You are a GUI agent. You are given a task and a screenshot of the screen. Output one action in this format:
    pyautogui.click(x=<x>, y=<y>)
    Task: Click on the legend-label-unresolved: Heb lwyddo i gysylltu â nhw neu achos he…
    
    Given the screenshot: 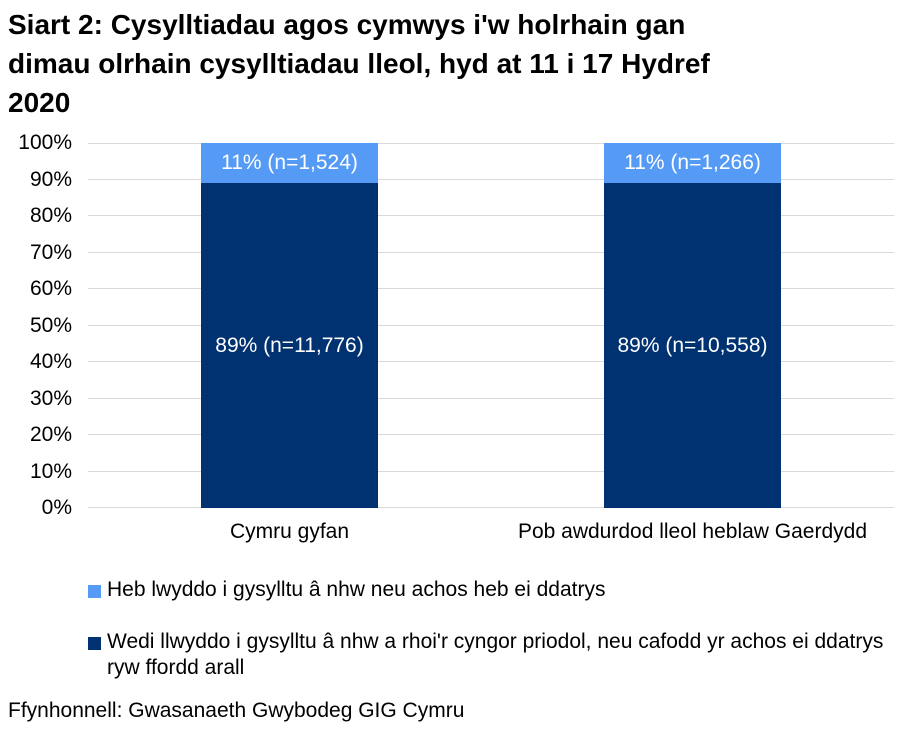 What is the action you would take?
    pyautogui.click(x=356, y=589)
    